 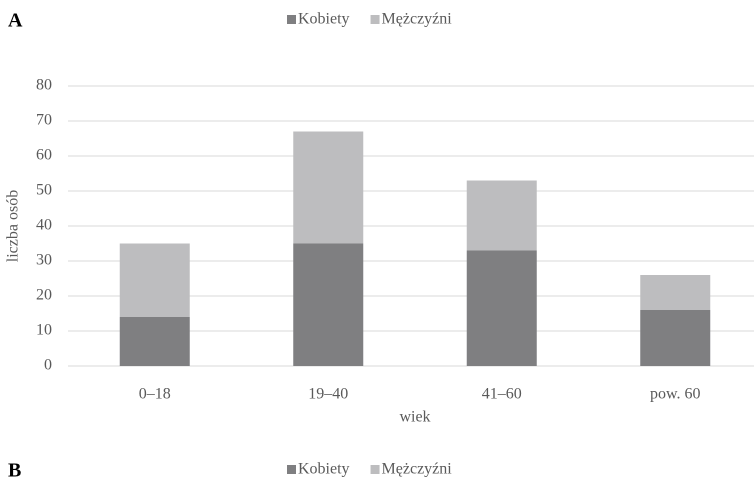 I want to click on y-tick-label: 30, so click(x=44, y=260).